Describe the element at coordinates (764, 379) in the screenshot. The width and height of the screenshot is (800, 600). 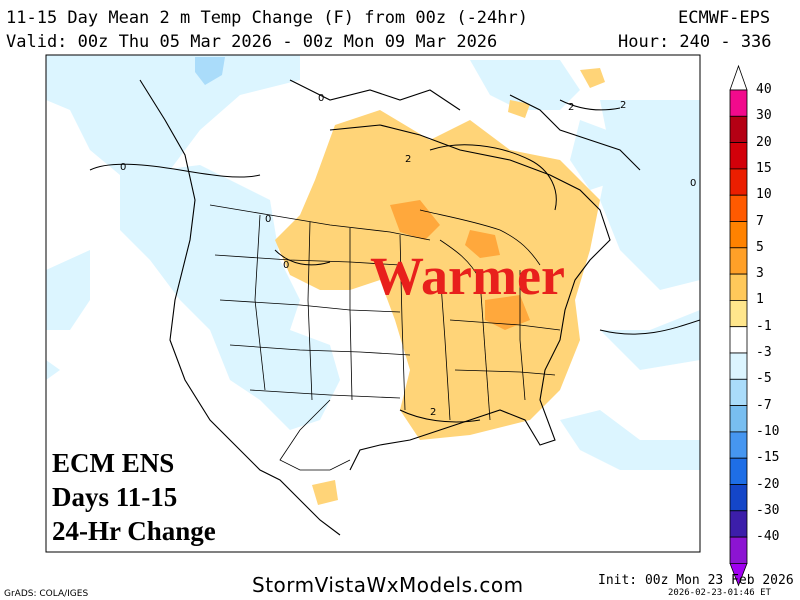
I see `colorbar-tick-label: -5` at that location.